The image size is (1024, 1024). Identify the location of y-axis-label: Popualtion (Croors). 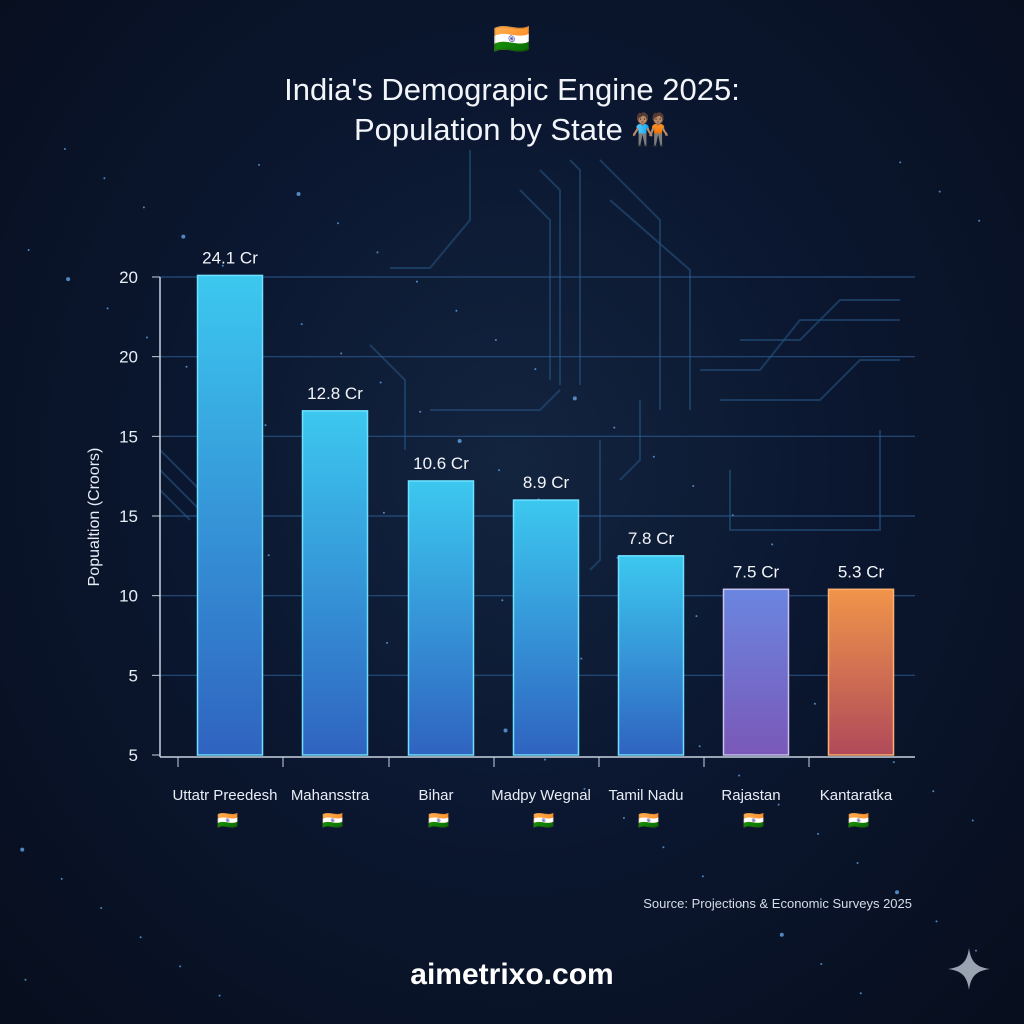
(94, 517).